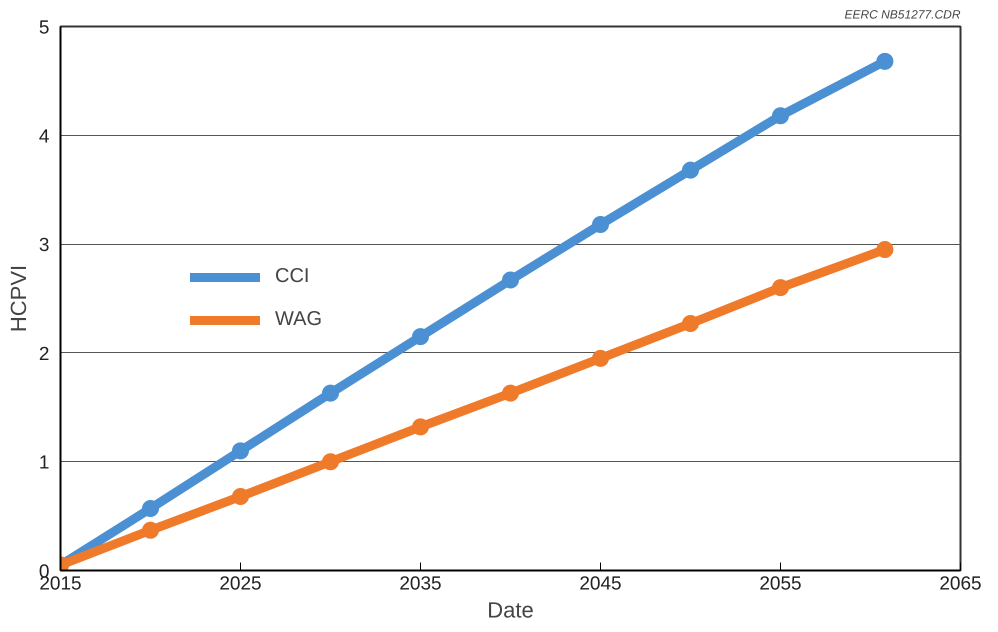 This screenshot has height=632, width=998. Describe the element at coordinates (298, 319) in the screenshot. I see `legend-label: WAG` at that location.